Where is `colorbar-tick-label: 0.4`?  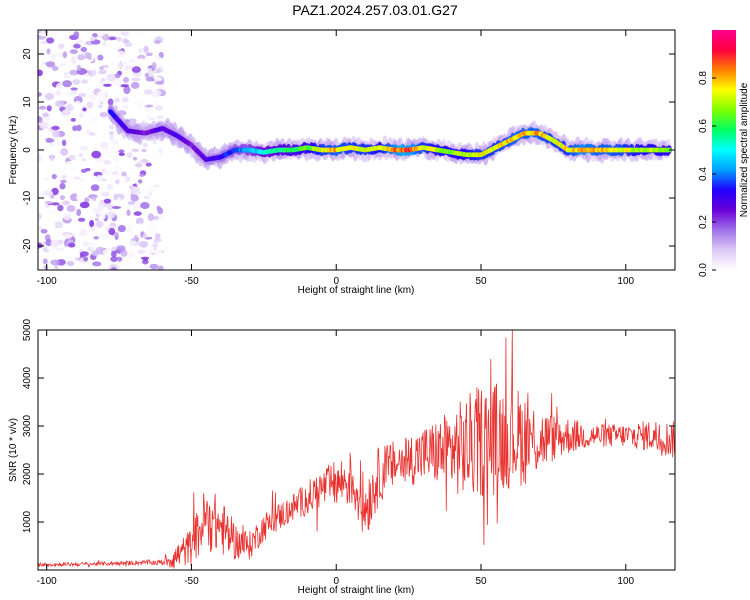 colorbar-tick-label: 0.4 is located at coordinates (703, 174).